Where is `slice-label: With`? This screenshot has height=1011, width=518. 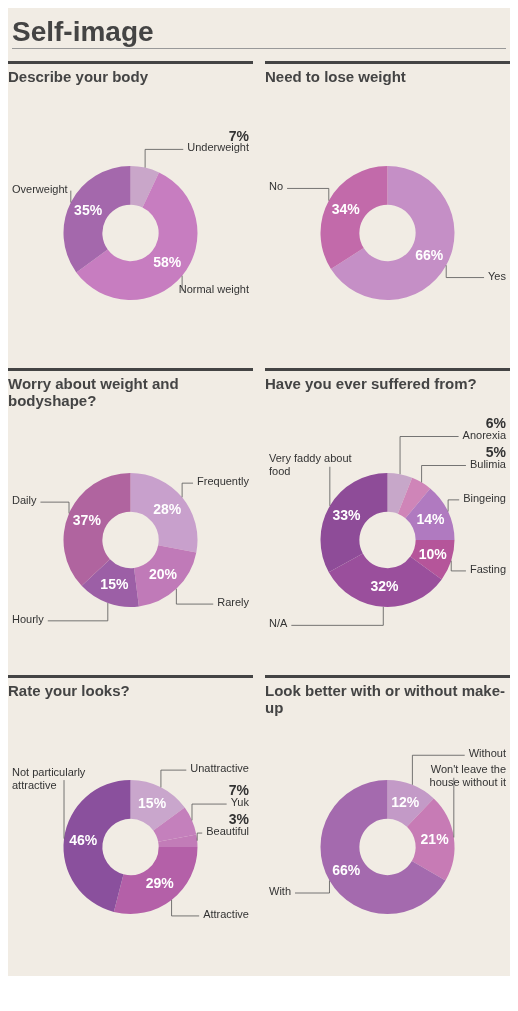 slice-label: With is located at coordinates (280, 891).